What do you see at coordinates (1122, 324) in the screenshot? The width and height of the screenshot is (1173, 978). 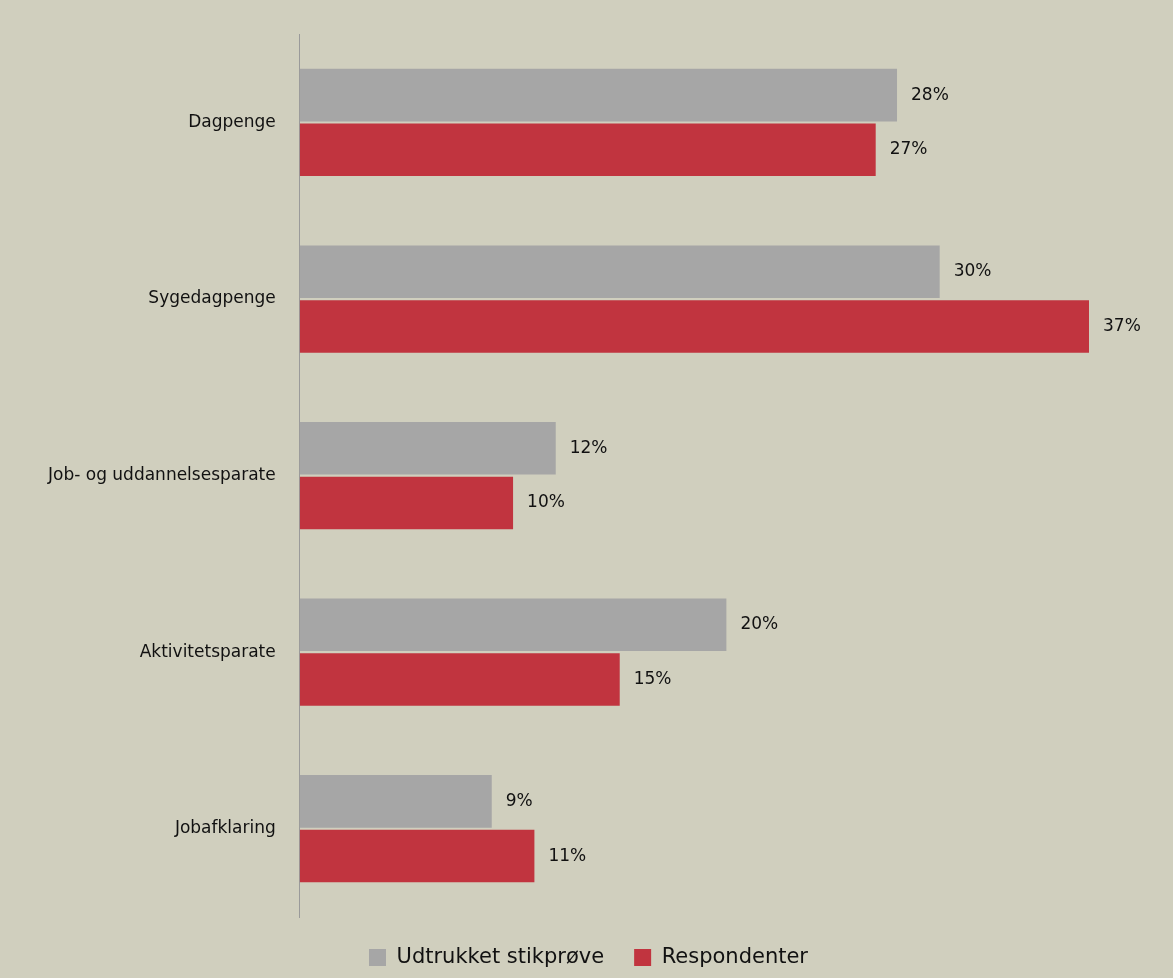 I see `data-label: 37%` at bounding box center [1122, 324].